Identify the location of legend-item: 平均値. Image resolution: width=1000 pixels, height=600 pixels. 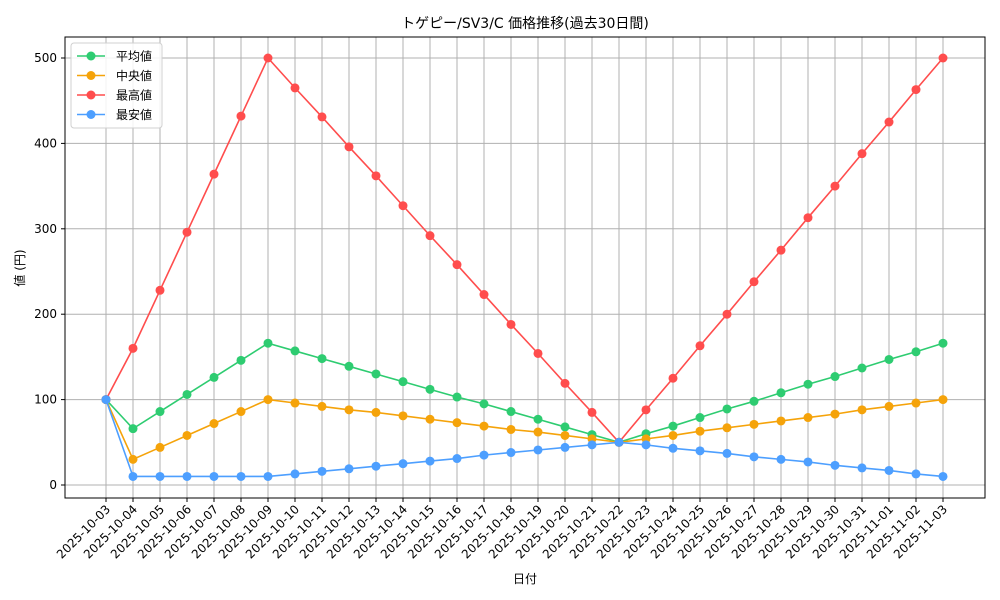
(114, 56).